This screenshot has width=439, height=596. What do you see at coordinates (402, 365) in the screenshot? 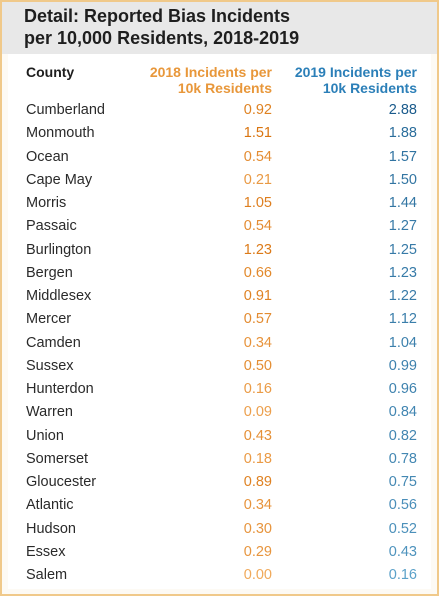
I see `value-2019-cell: 0.99` at bounding box center [402, 365].